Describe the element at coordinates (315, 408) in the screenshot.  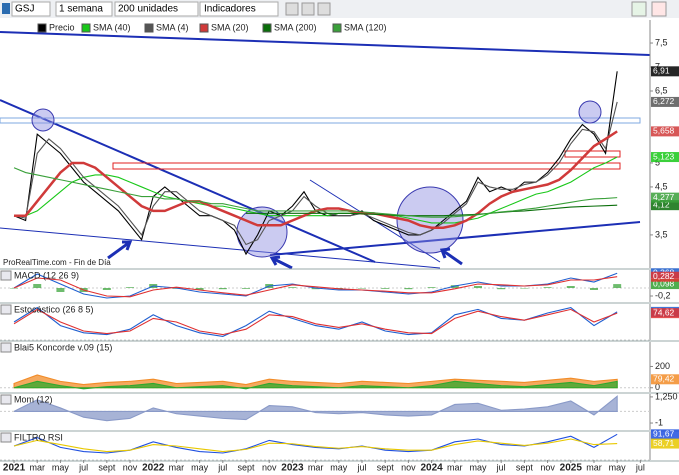
I see `area` at that location.